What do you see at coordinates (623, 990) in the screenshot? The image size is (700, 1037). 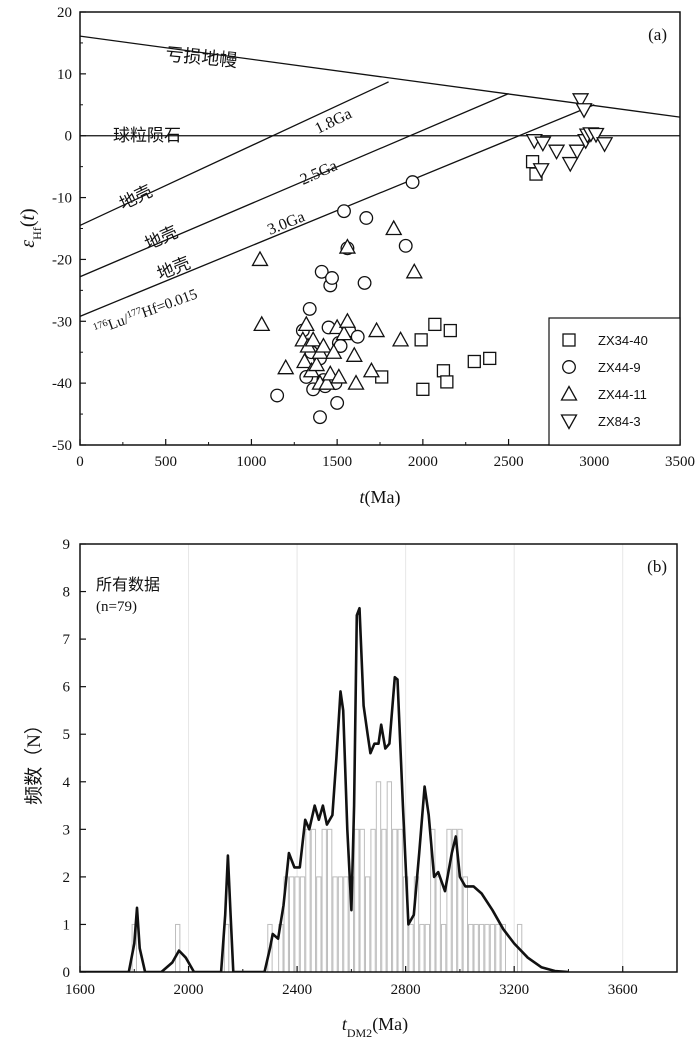 I see `x-tick-label-b: 3600` at bounding box center [623, 990].